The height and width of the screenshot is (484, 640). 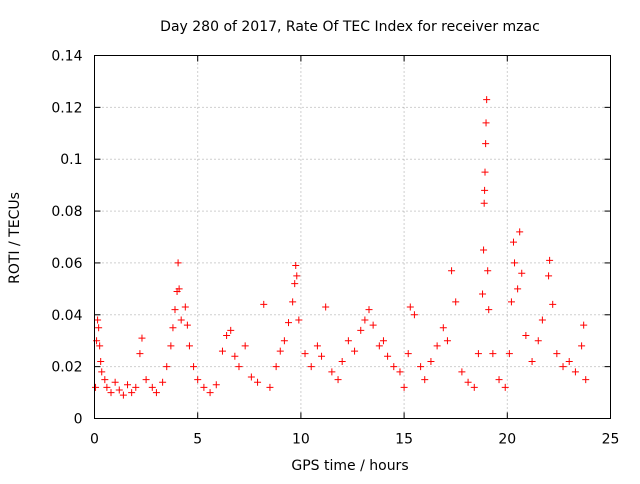 What do you see at coordinates (66, 264) in the screenshot?
I see `y-tick-label: 0.06` at bounding box center [66, 264].